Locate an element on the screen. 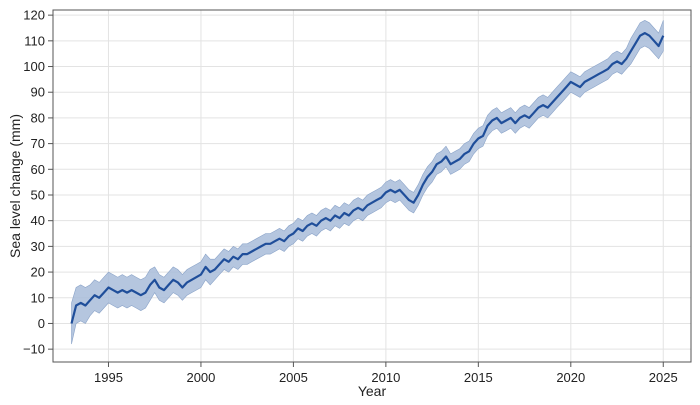  y-tick-label: 90 is located at coordinates (38, 92).